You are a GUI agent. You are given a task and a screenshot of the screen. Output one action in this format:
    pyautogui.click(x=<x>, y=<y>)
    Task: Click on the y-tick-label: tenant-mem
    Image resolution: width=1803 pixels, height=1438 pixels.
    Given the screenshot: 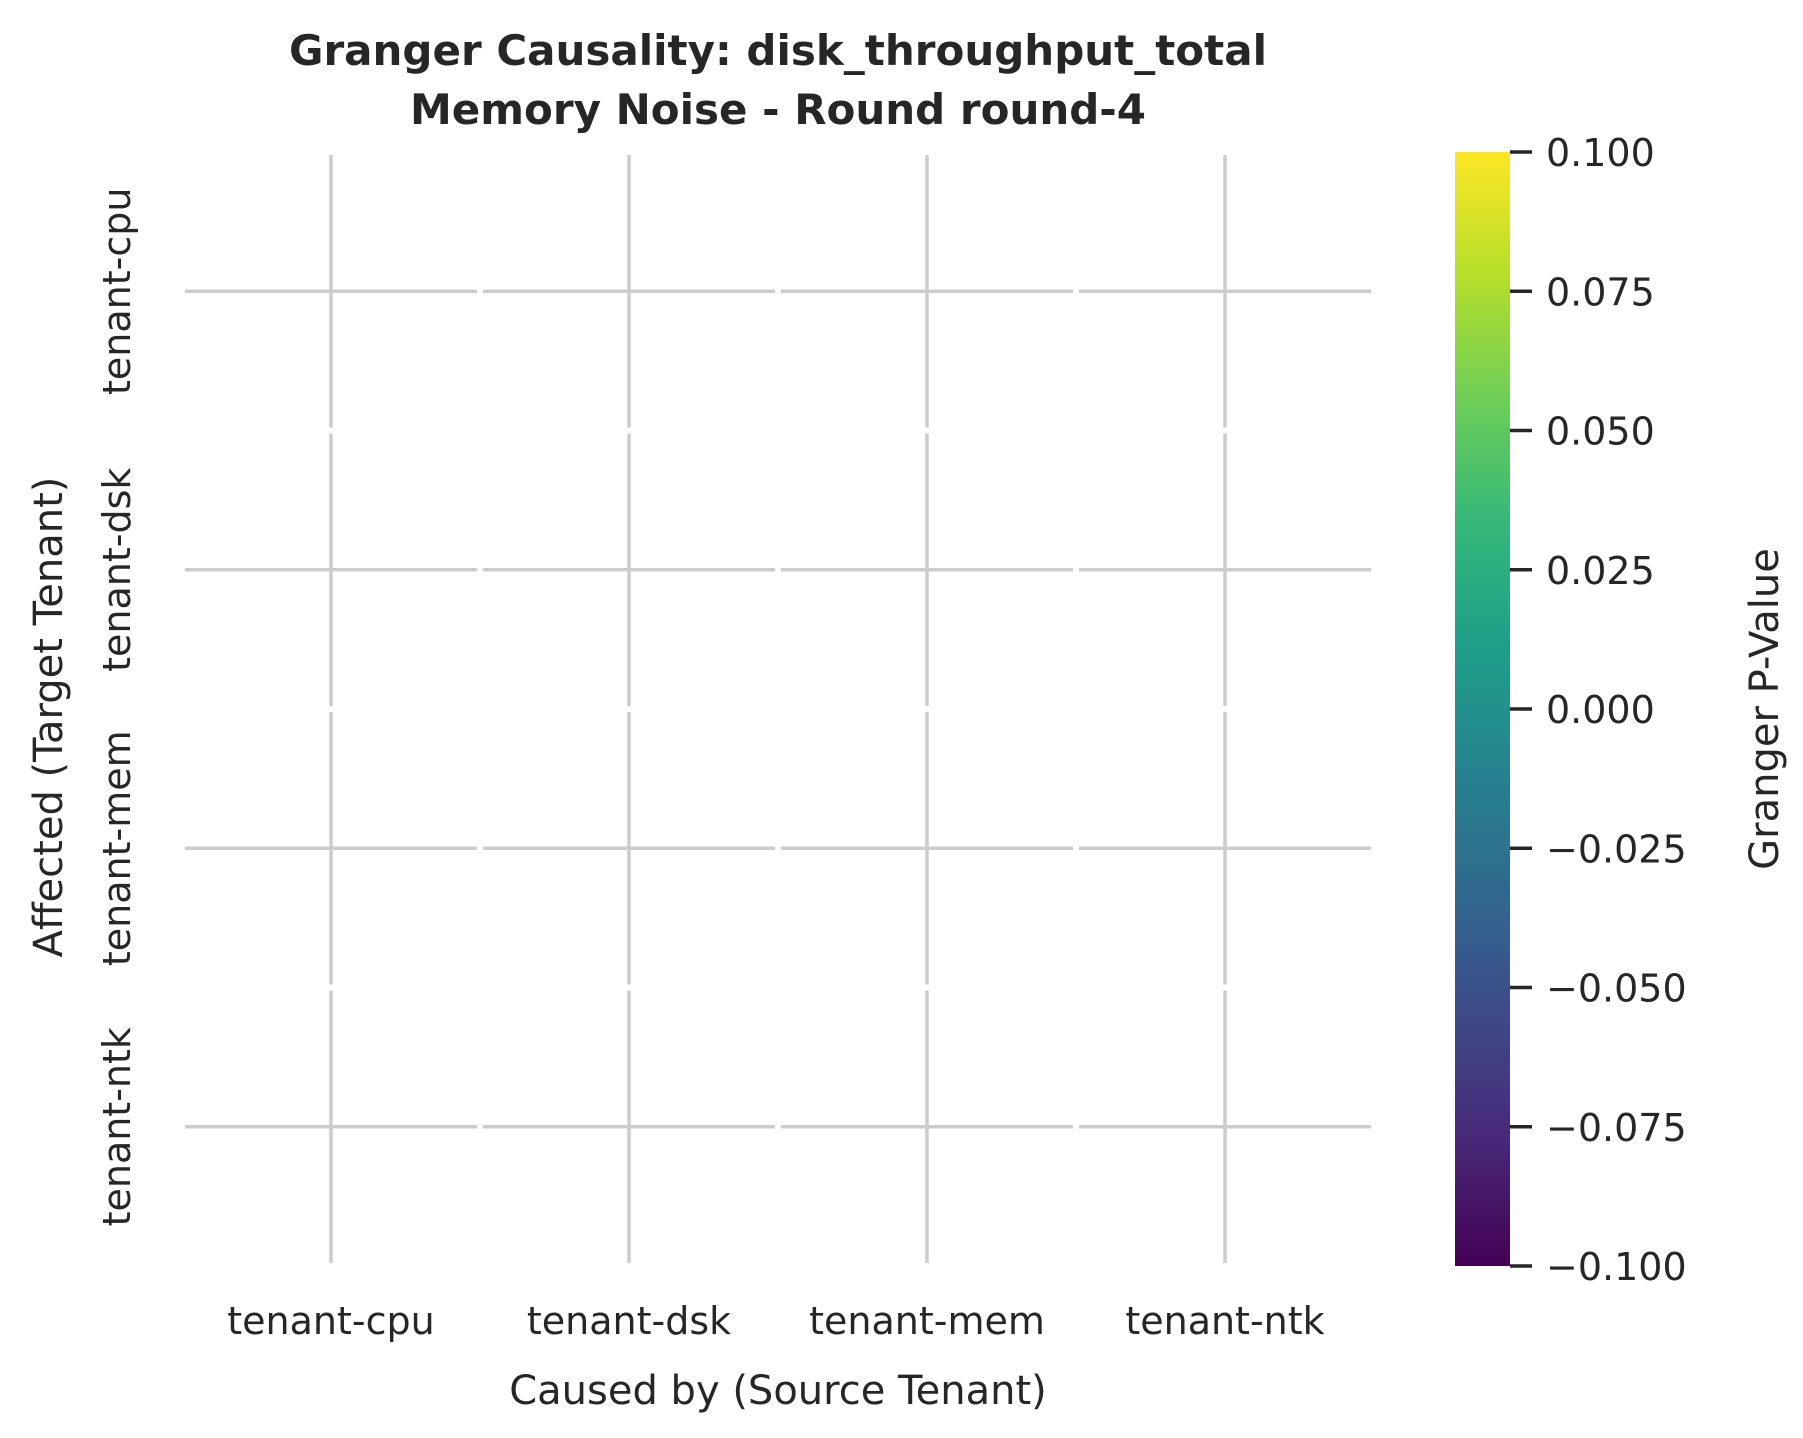 What is the action you would take?
    pyautogui.click(x=117, y=848)
    